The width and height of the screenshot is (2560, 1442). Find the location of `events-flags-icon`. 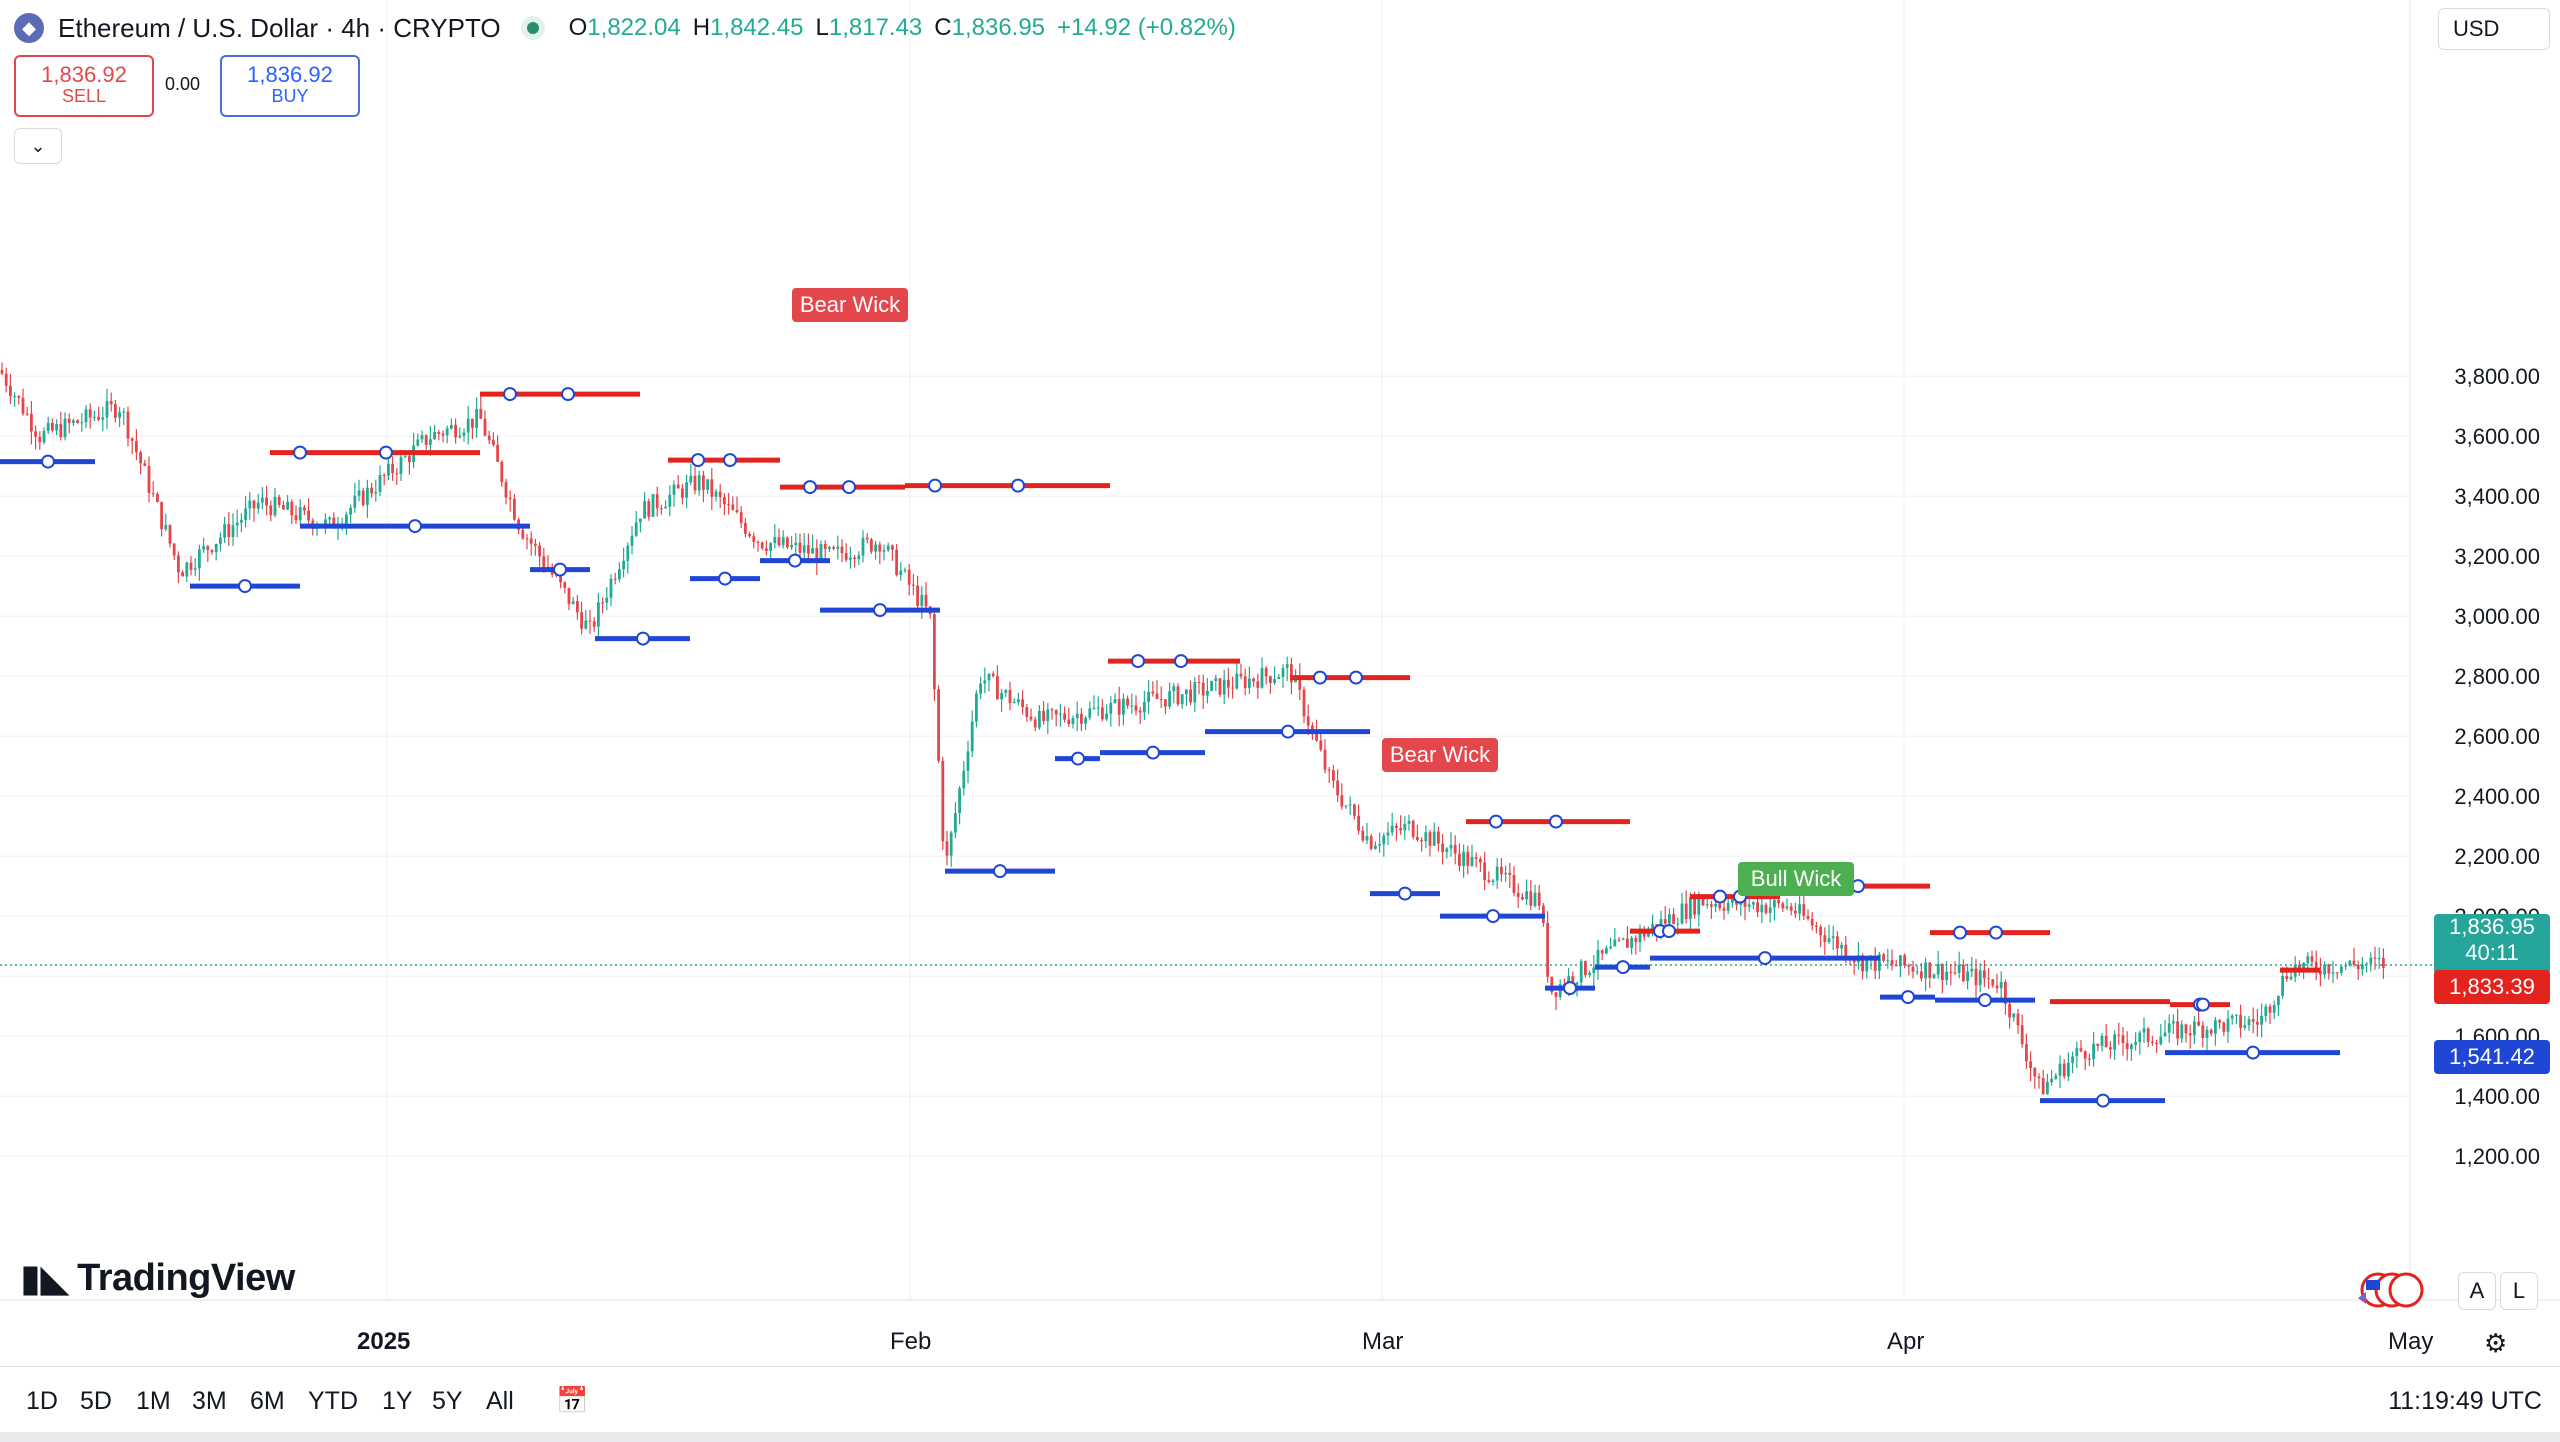

events-flags-icon is located at coordinates (2394, 1290).